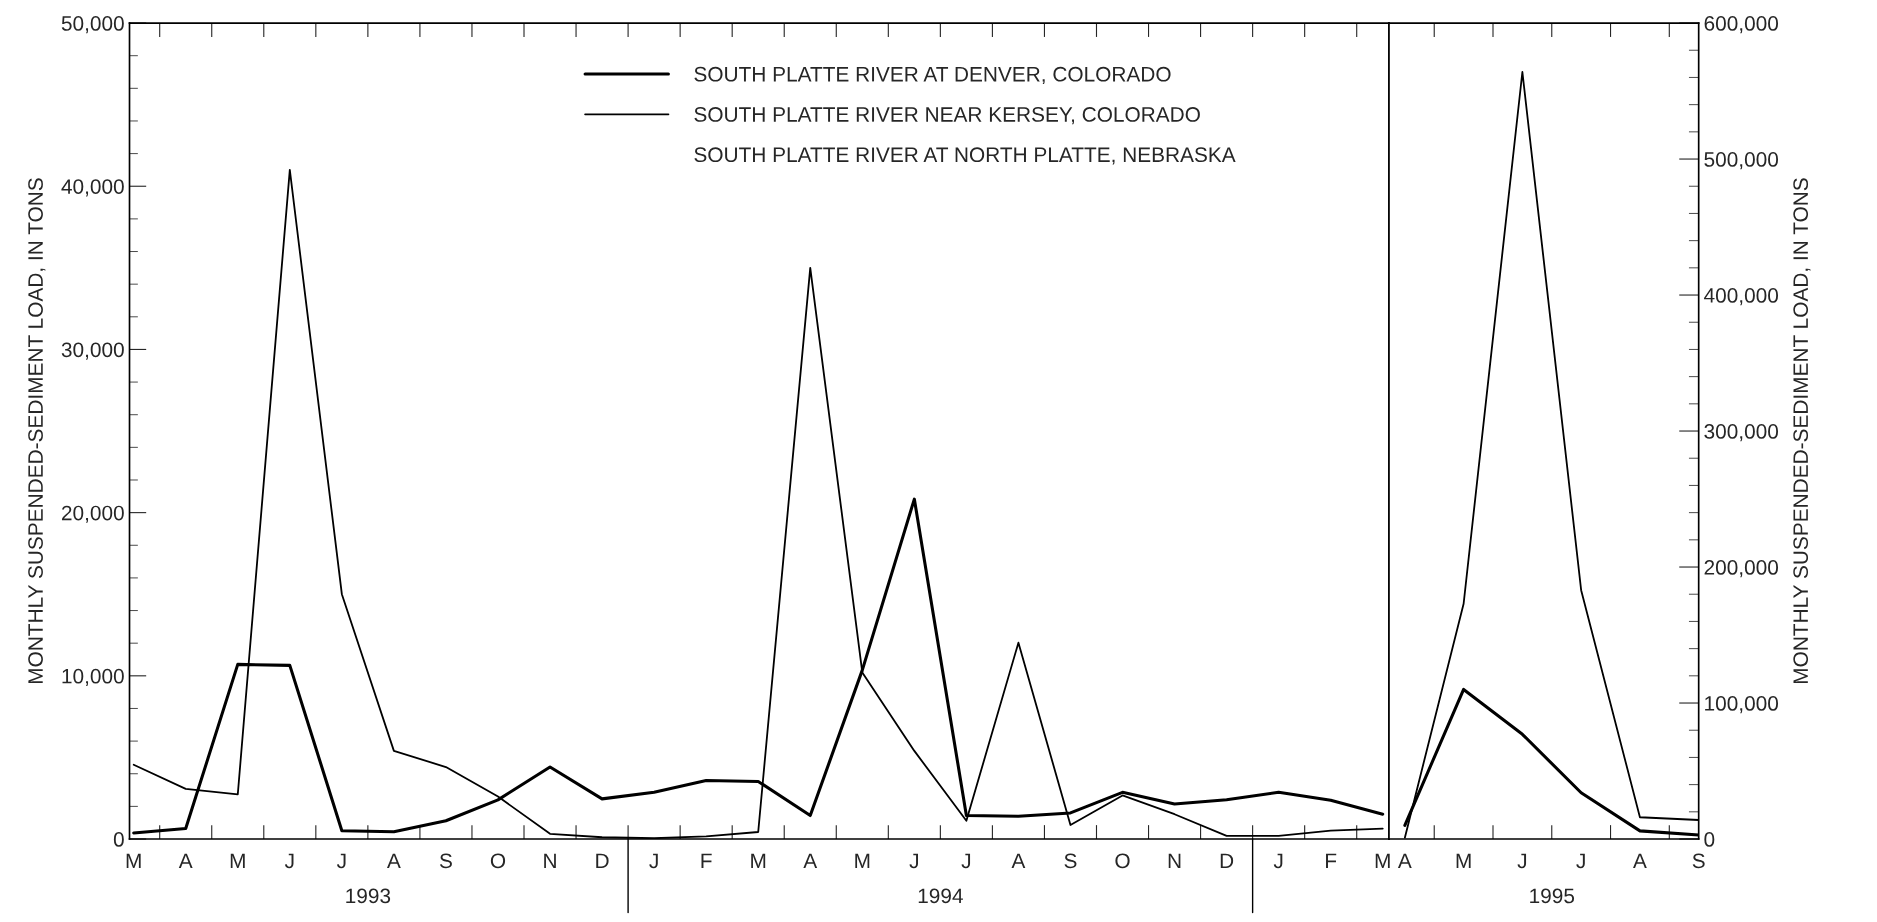 The image size is (1877, 922). Describe the element at coordinates (92, 188) in the screenshot. I see `y-tick-label: 40,000` at that location.